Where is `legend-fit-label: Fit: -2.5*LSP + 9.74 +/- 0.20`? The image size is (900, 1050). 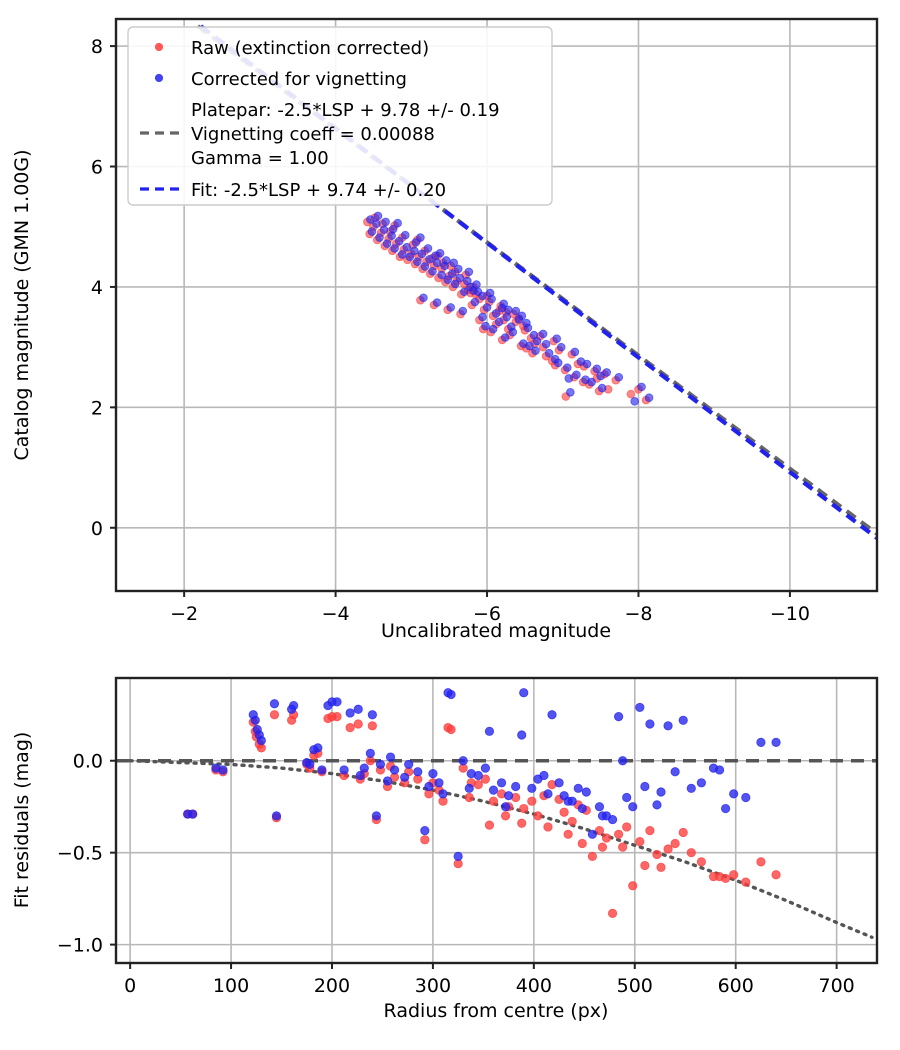 legend-fit-label: Fit: -2.5*LSP + 9.74 +/- 0.20 is located at coordinates (318, 190).